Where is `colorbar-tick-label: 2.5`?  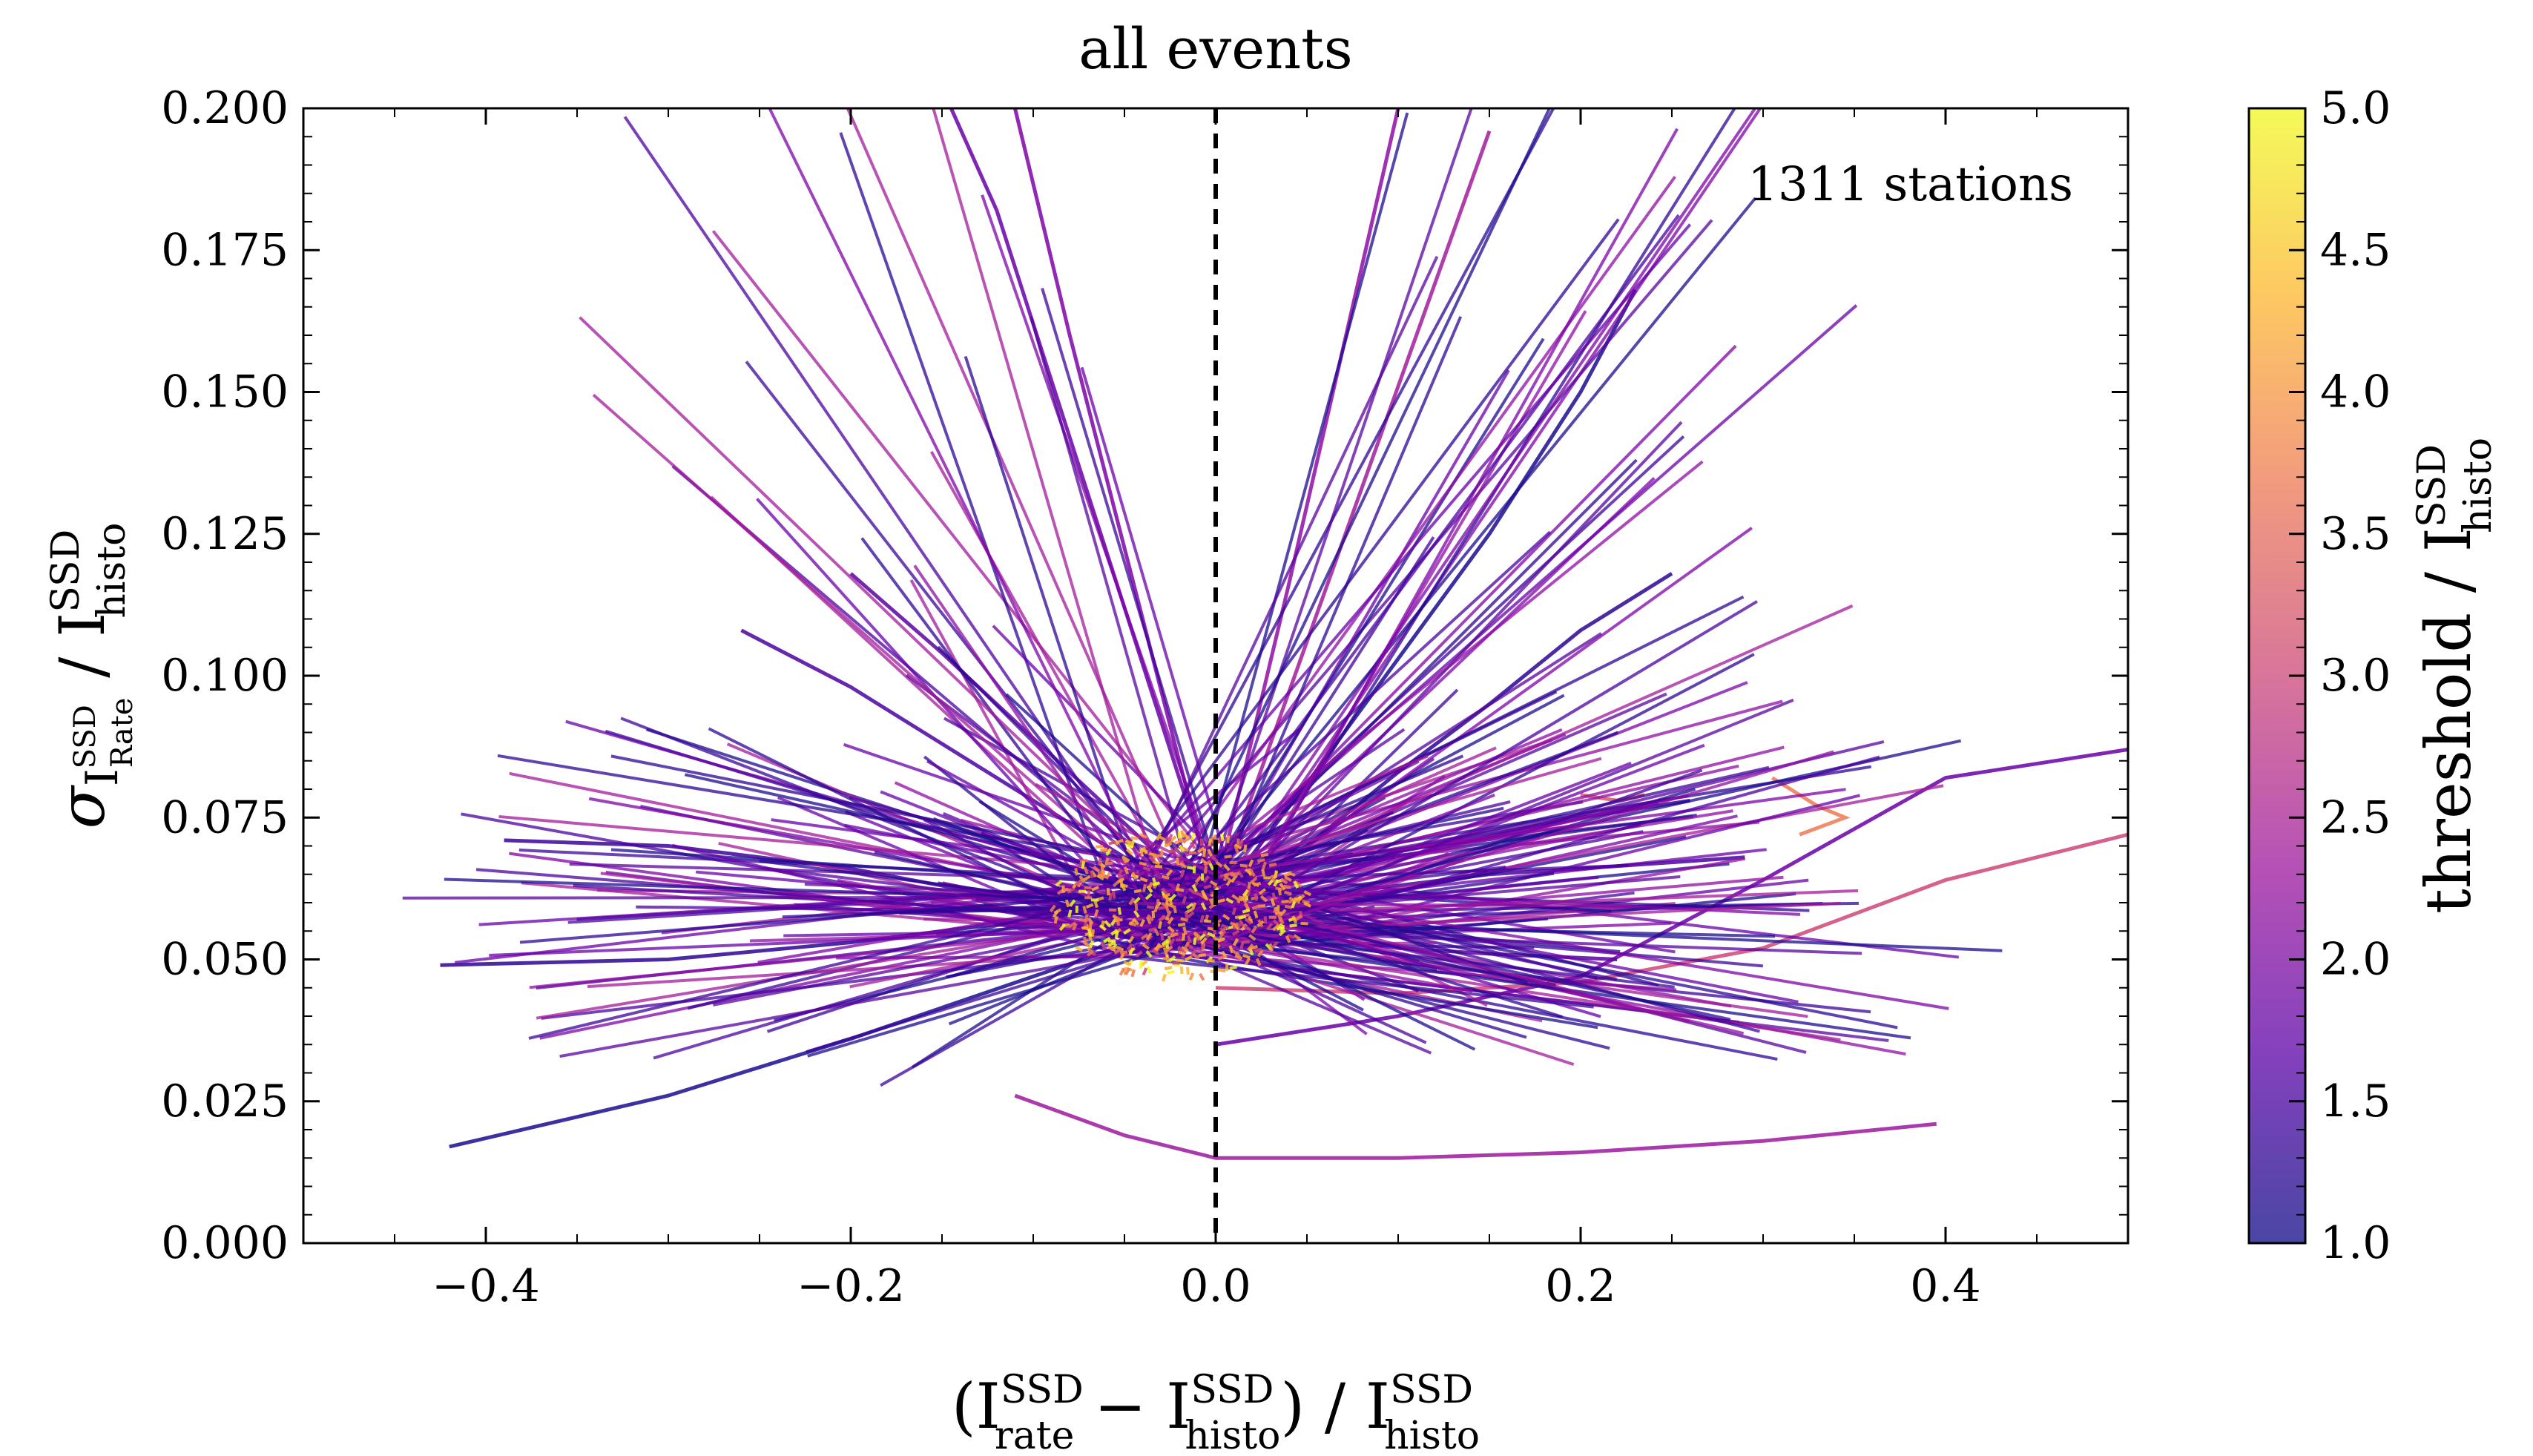 colorbar-tick-label: 2.5 is located at coordinates (2356, 817).